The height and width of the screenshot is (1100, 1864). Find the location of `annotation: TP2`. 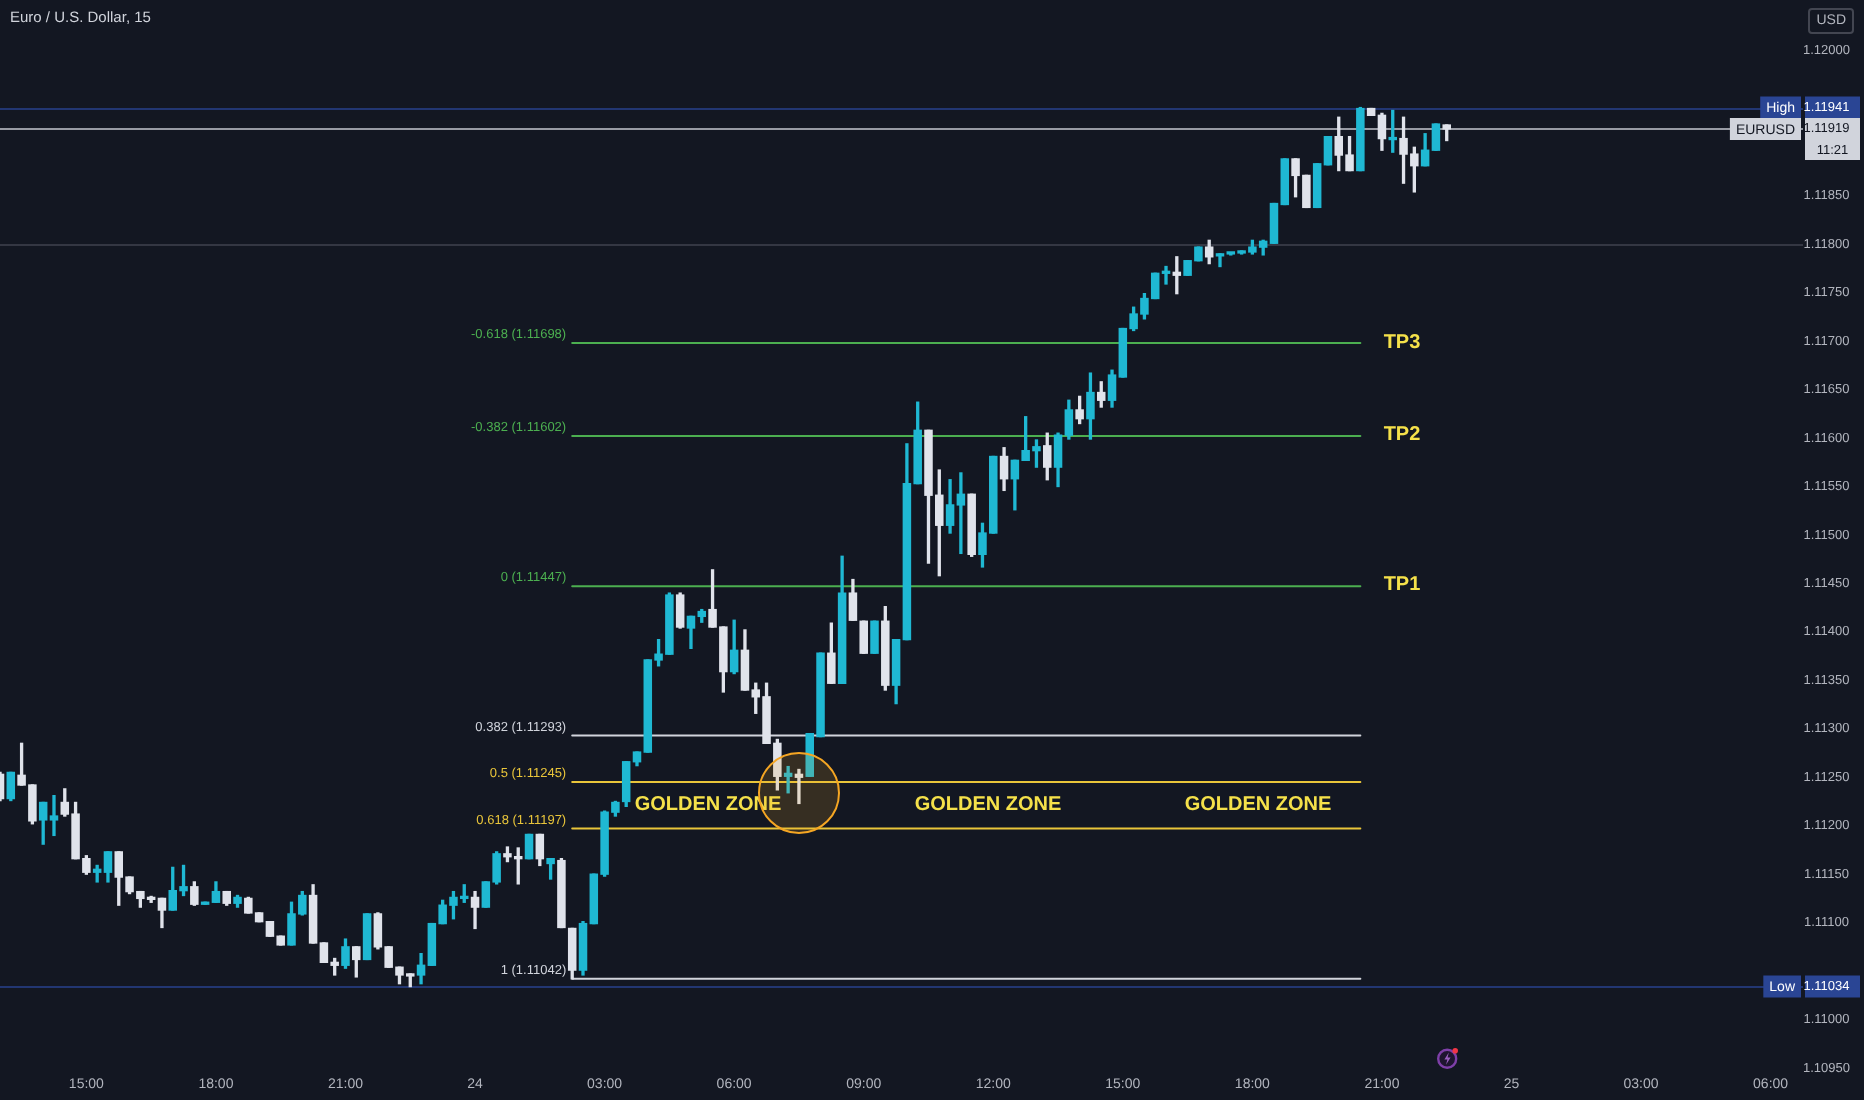

annotation: TP2 is located at coordinates (1402, 434).